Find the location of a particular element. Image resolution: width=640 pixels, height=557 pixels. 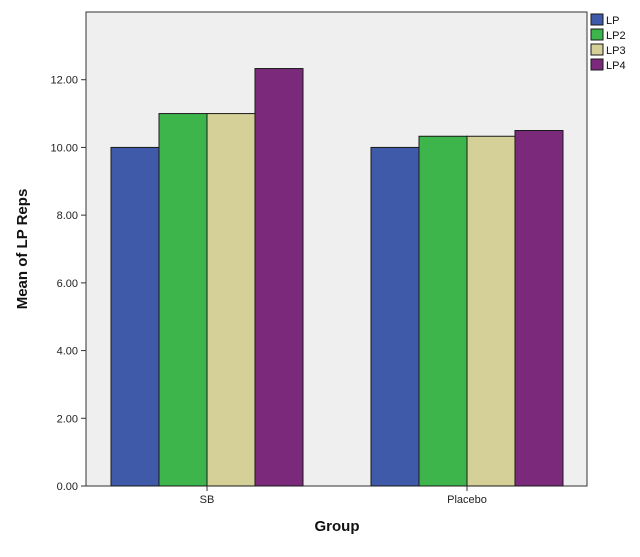

legend-label: LP4 is located at coordinates (616, 66).